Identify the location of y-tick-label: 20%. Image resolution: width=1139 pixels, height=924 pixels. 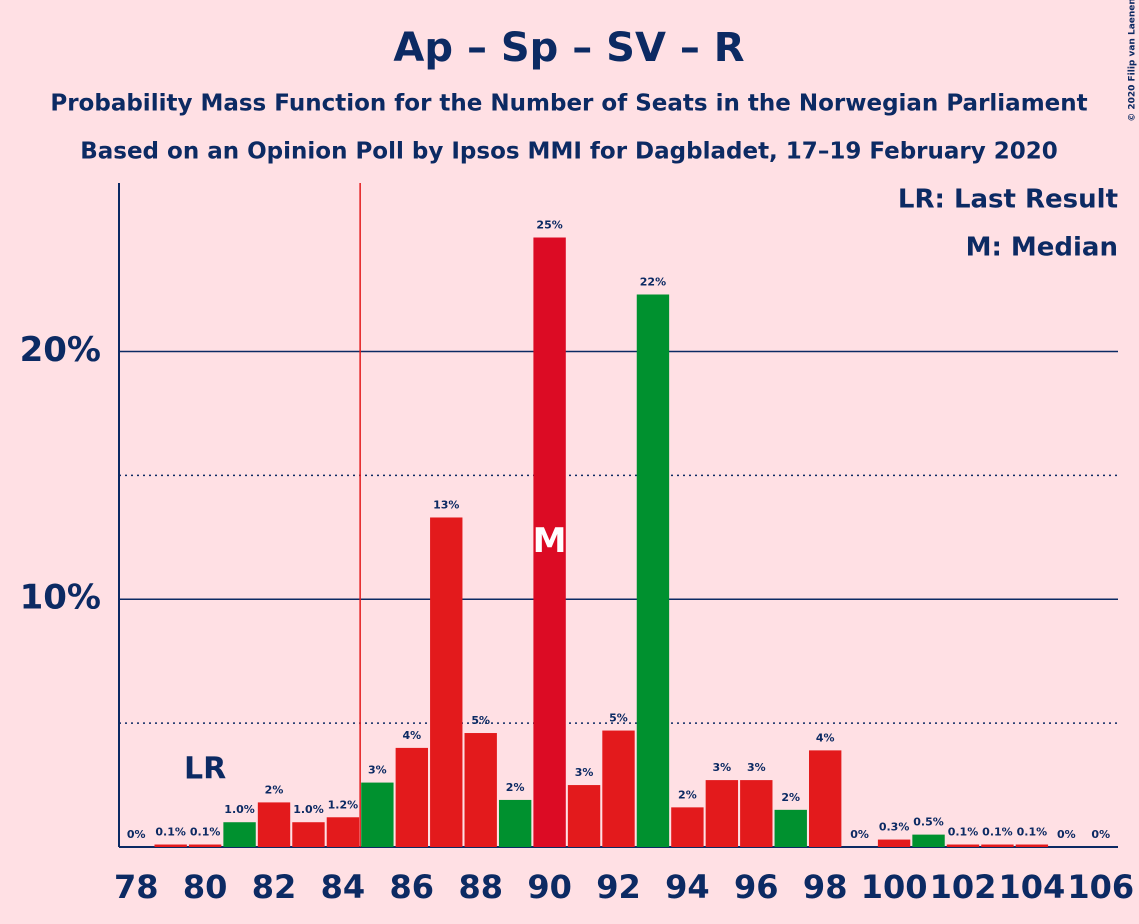
(60, 350).